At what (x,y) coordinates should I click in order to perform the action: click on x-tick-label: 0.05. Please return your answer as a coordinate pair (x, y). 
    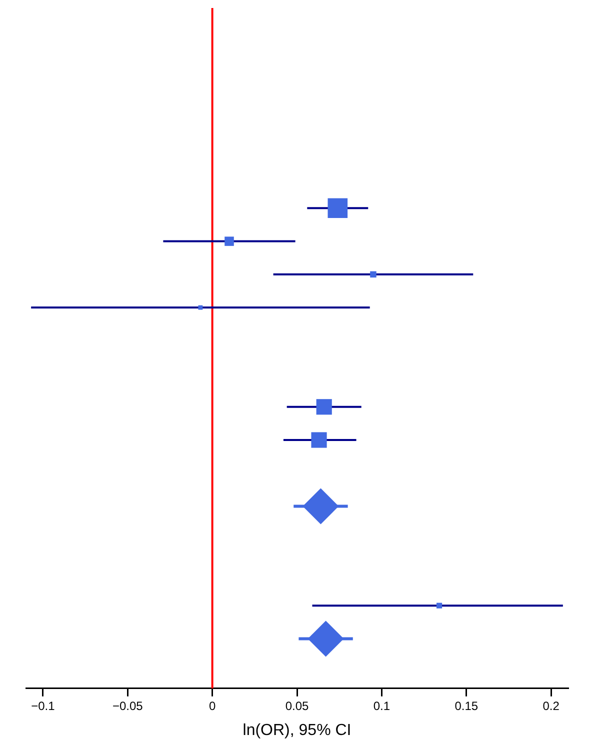
    Looking at the image, I should click on (297, 705).